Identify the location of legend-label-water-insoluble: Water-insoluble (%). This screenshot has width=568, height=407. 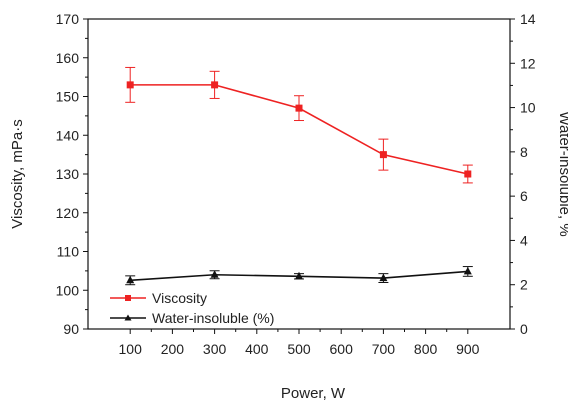
(213, 318).